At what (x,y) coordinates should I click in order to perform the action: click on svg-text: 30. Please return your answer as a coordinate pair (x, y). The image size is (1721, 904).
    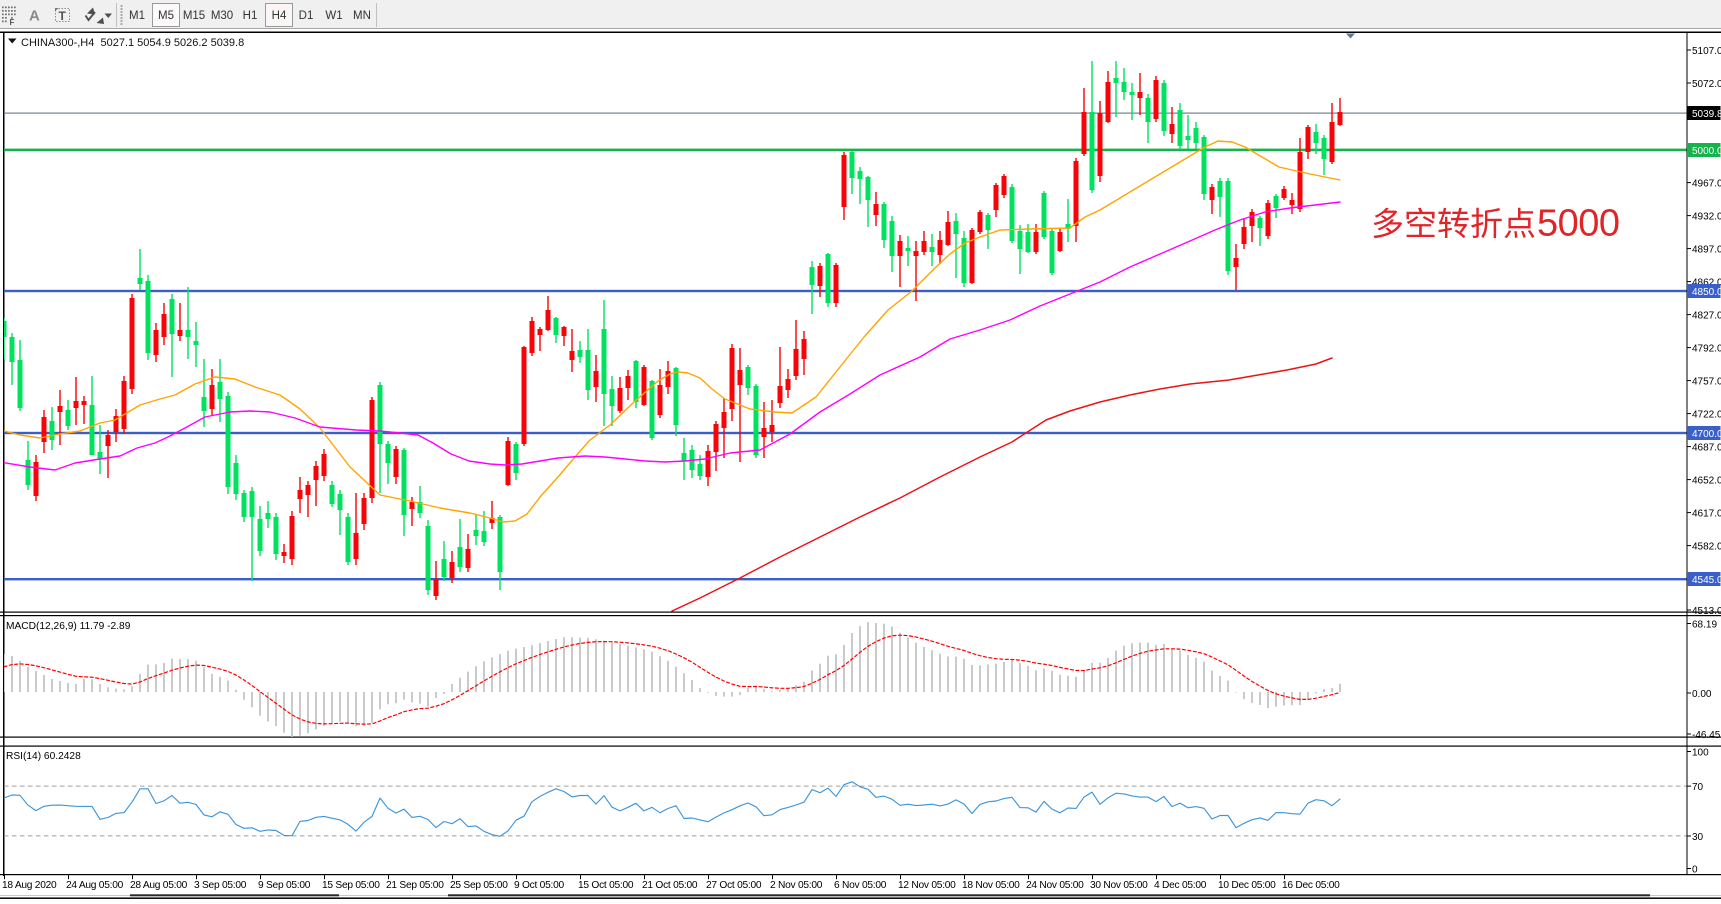
    Looking at the image, I should click on (1698, 837).